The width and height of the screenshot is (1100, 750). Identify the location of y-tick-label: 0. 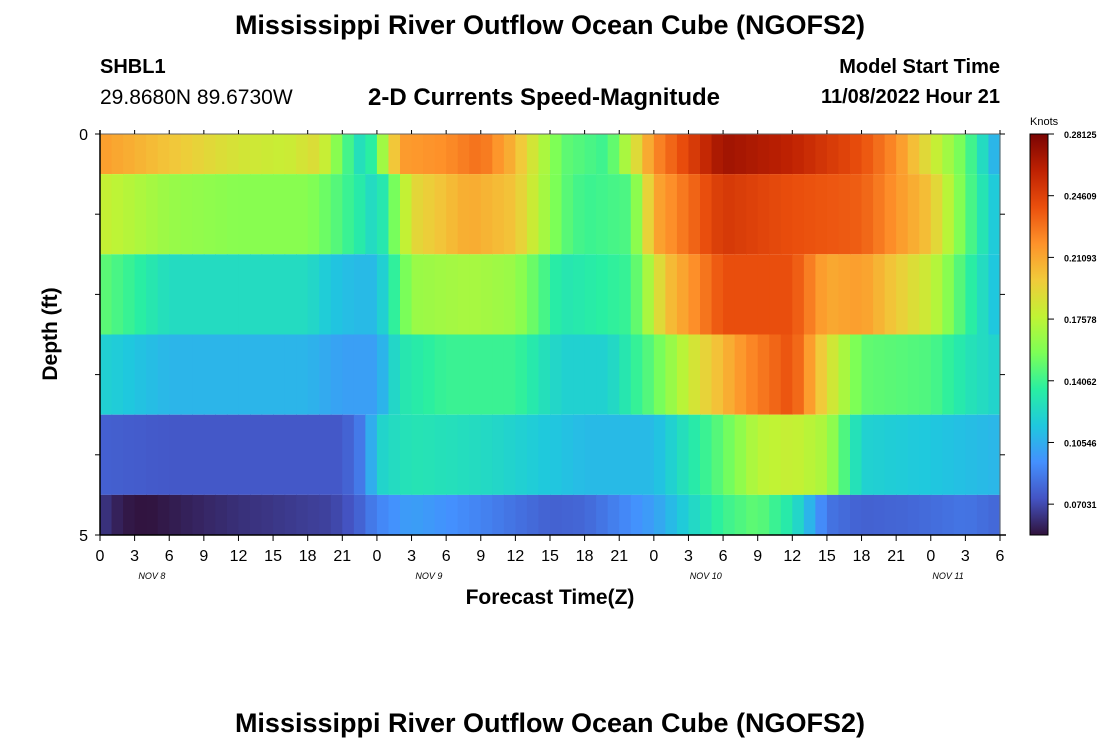
(83, 135).